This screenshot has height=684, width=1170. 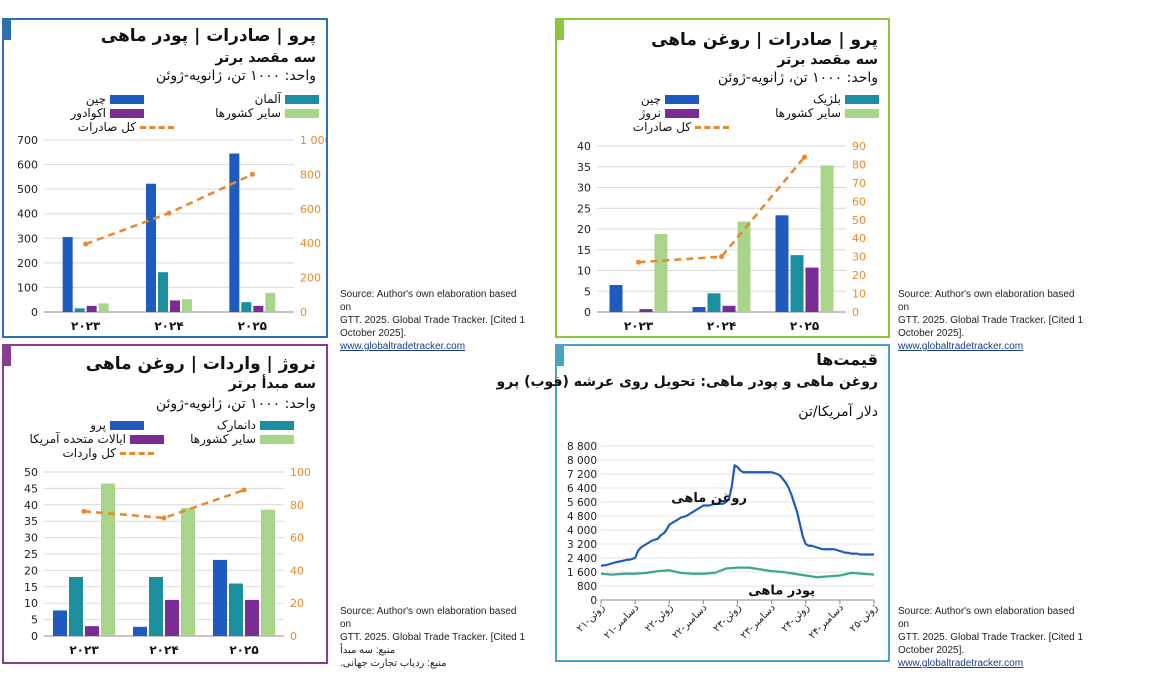 I want to click on y-tick-label-right: 30, so click(x=859, y=257).